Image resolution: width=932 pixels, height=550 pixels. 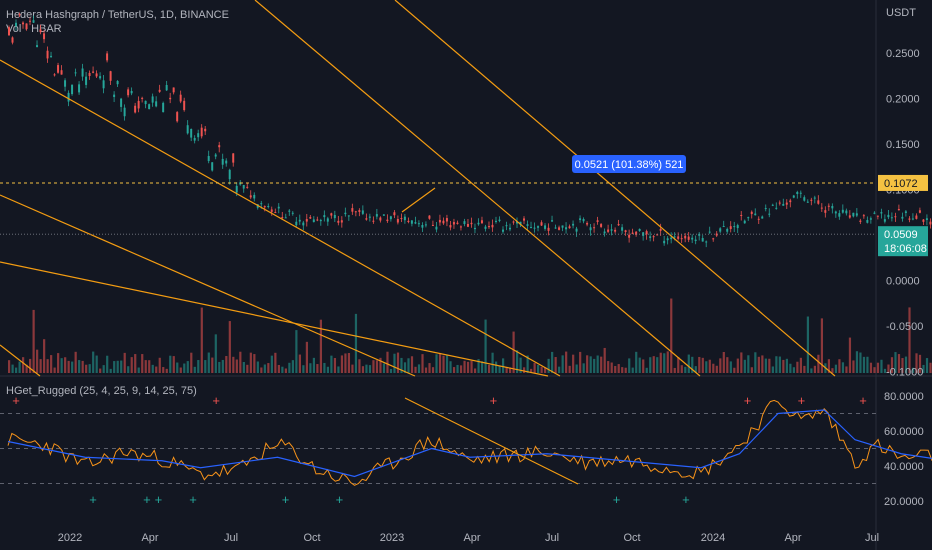 What do you see at coordinates (117, 15) in the screenshot?
I see `chart-title: Hedera Hashgraph / TetherUS, 1D, BINANCE` at bounding box center [117, 15].